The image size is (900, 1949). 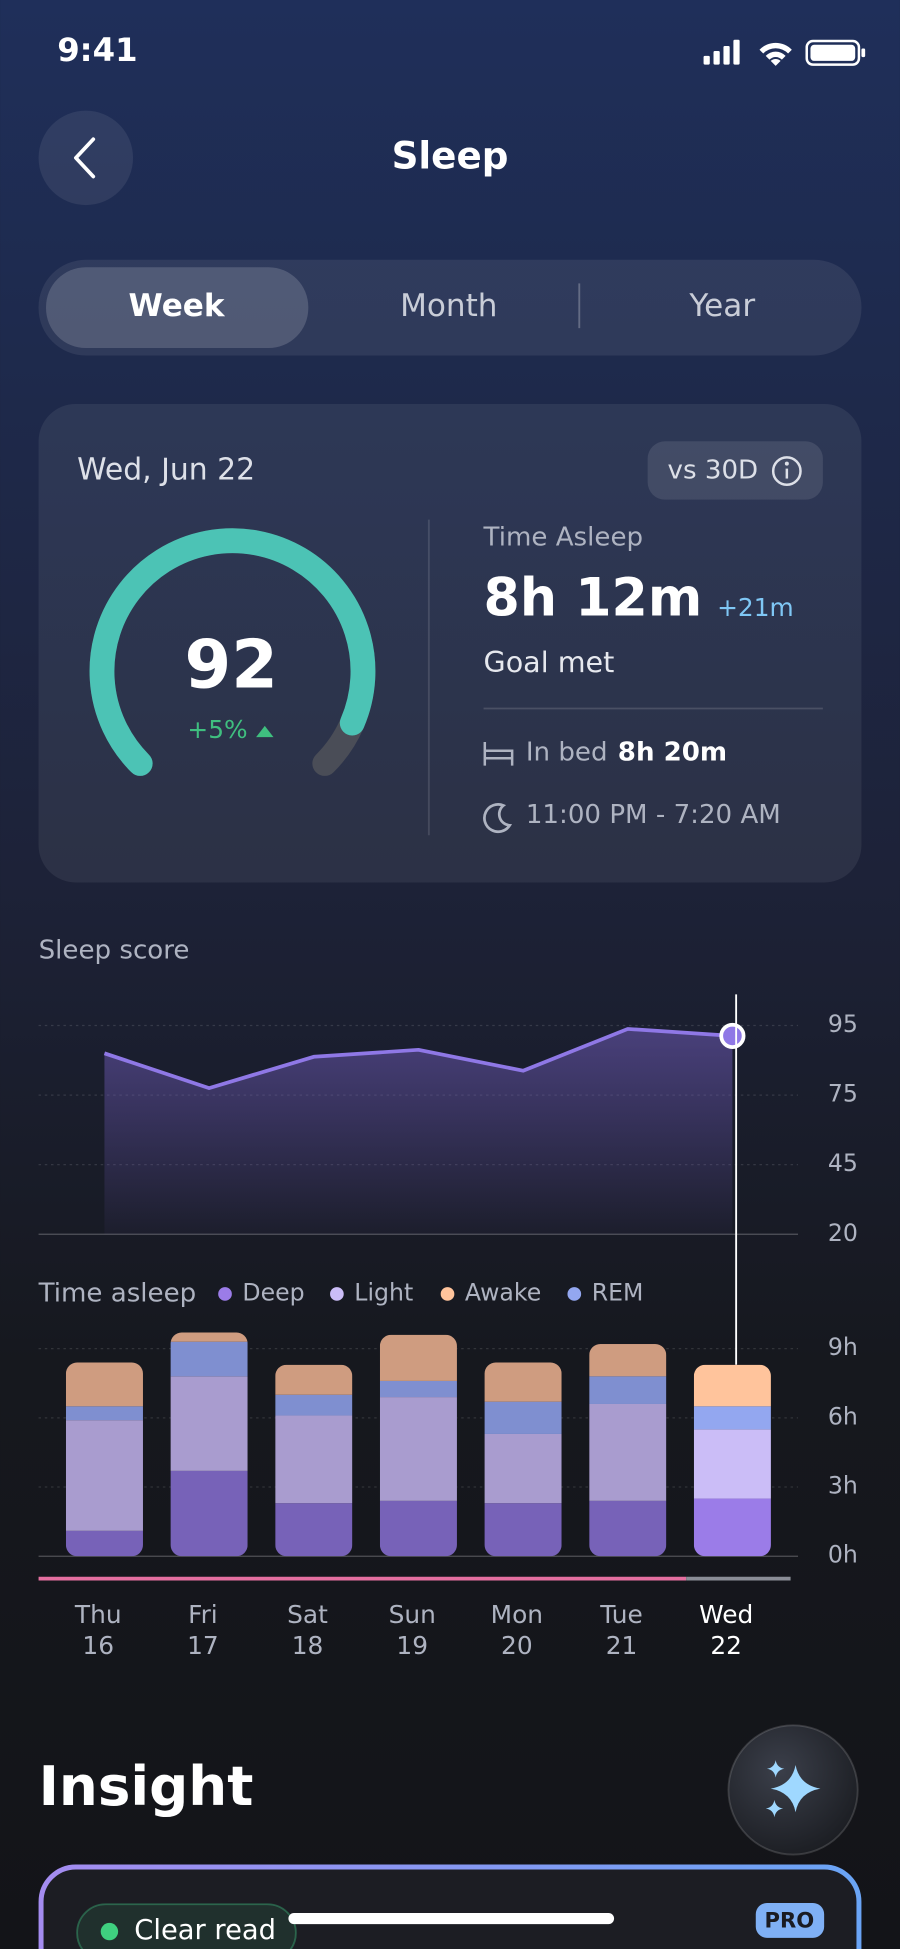 What do you see at coordinates (793, 1789) in the screenshot?
I see `sparkle-icon` at bounding box center [793, 1789].